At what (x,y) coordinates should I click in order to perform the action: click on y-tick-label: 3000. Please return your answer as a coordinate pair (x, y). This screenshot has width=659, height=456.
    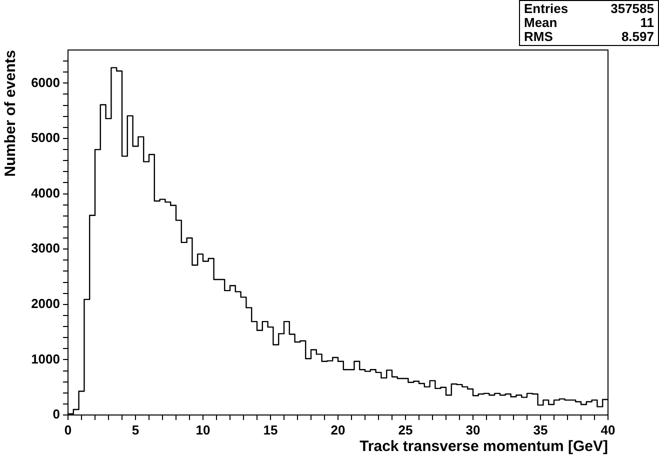
    Looking at the image, I should click on (45, 248).